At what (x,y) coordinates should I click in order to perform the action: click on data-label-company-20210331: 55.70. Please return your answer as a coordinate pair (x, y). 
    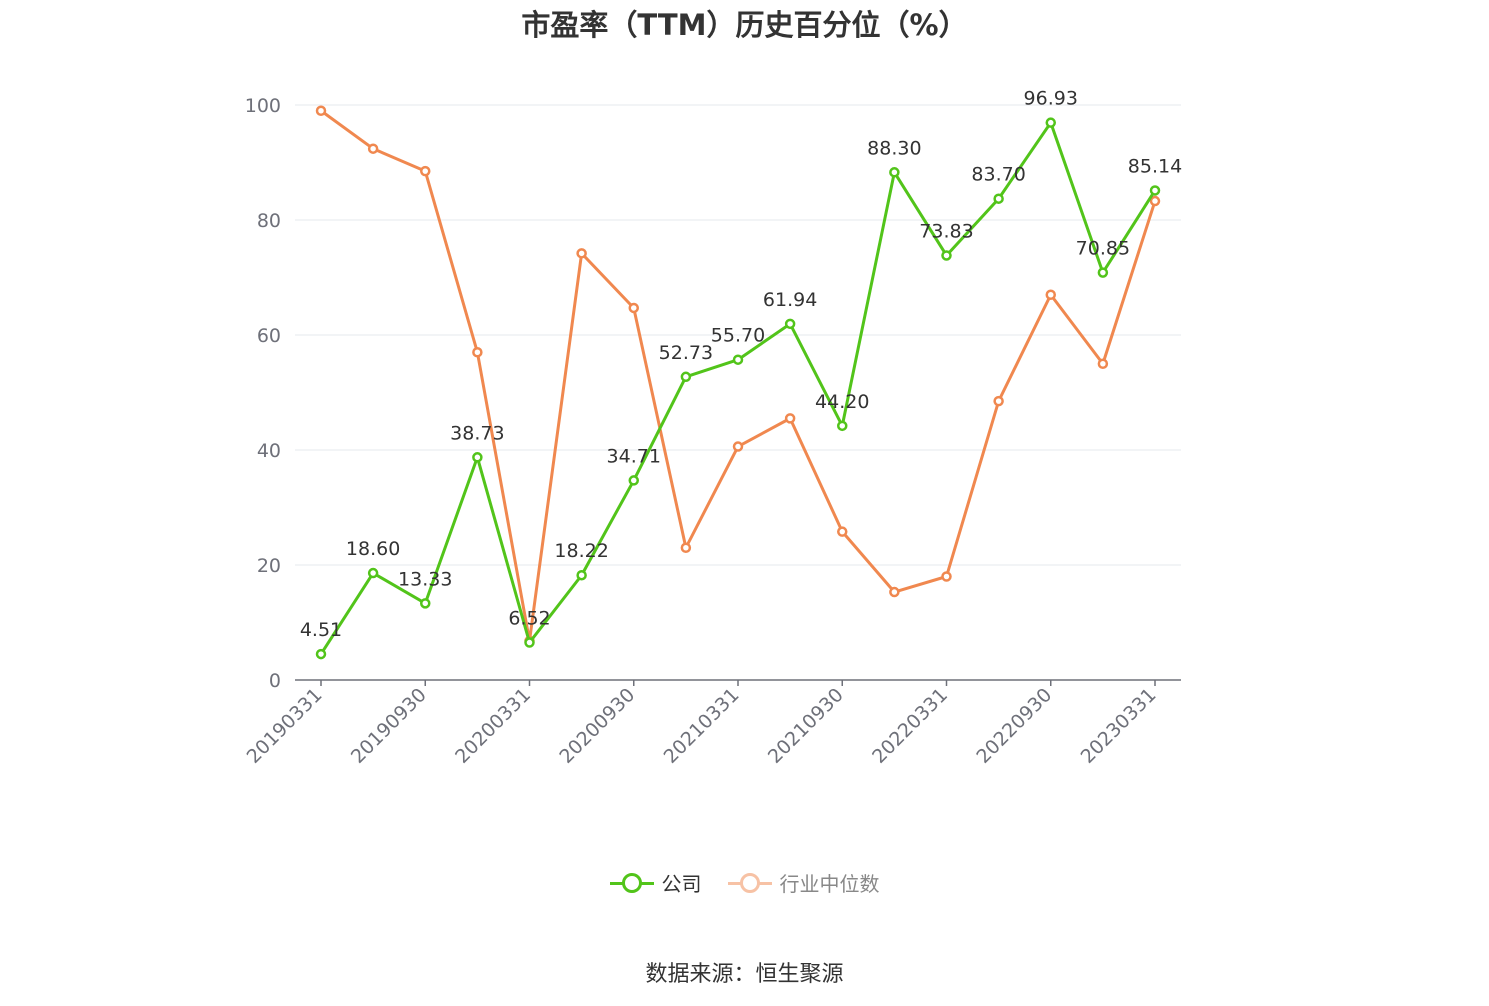
    Looking at the image, I should click on (738, 336).